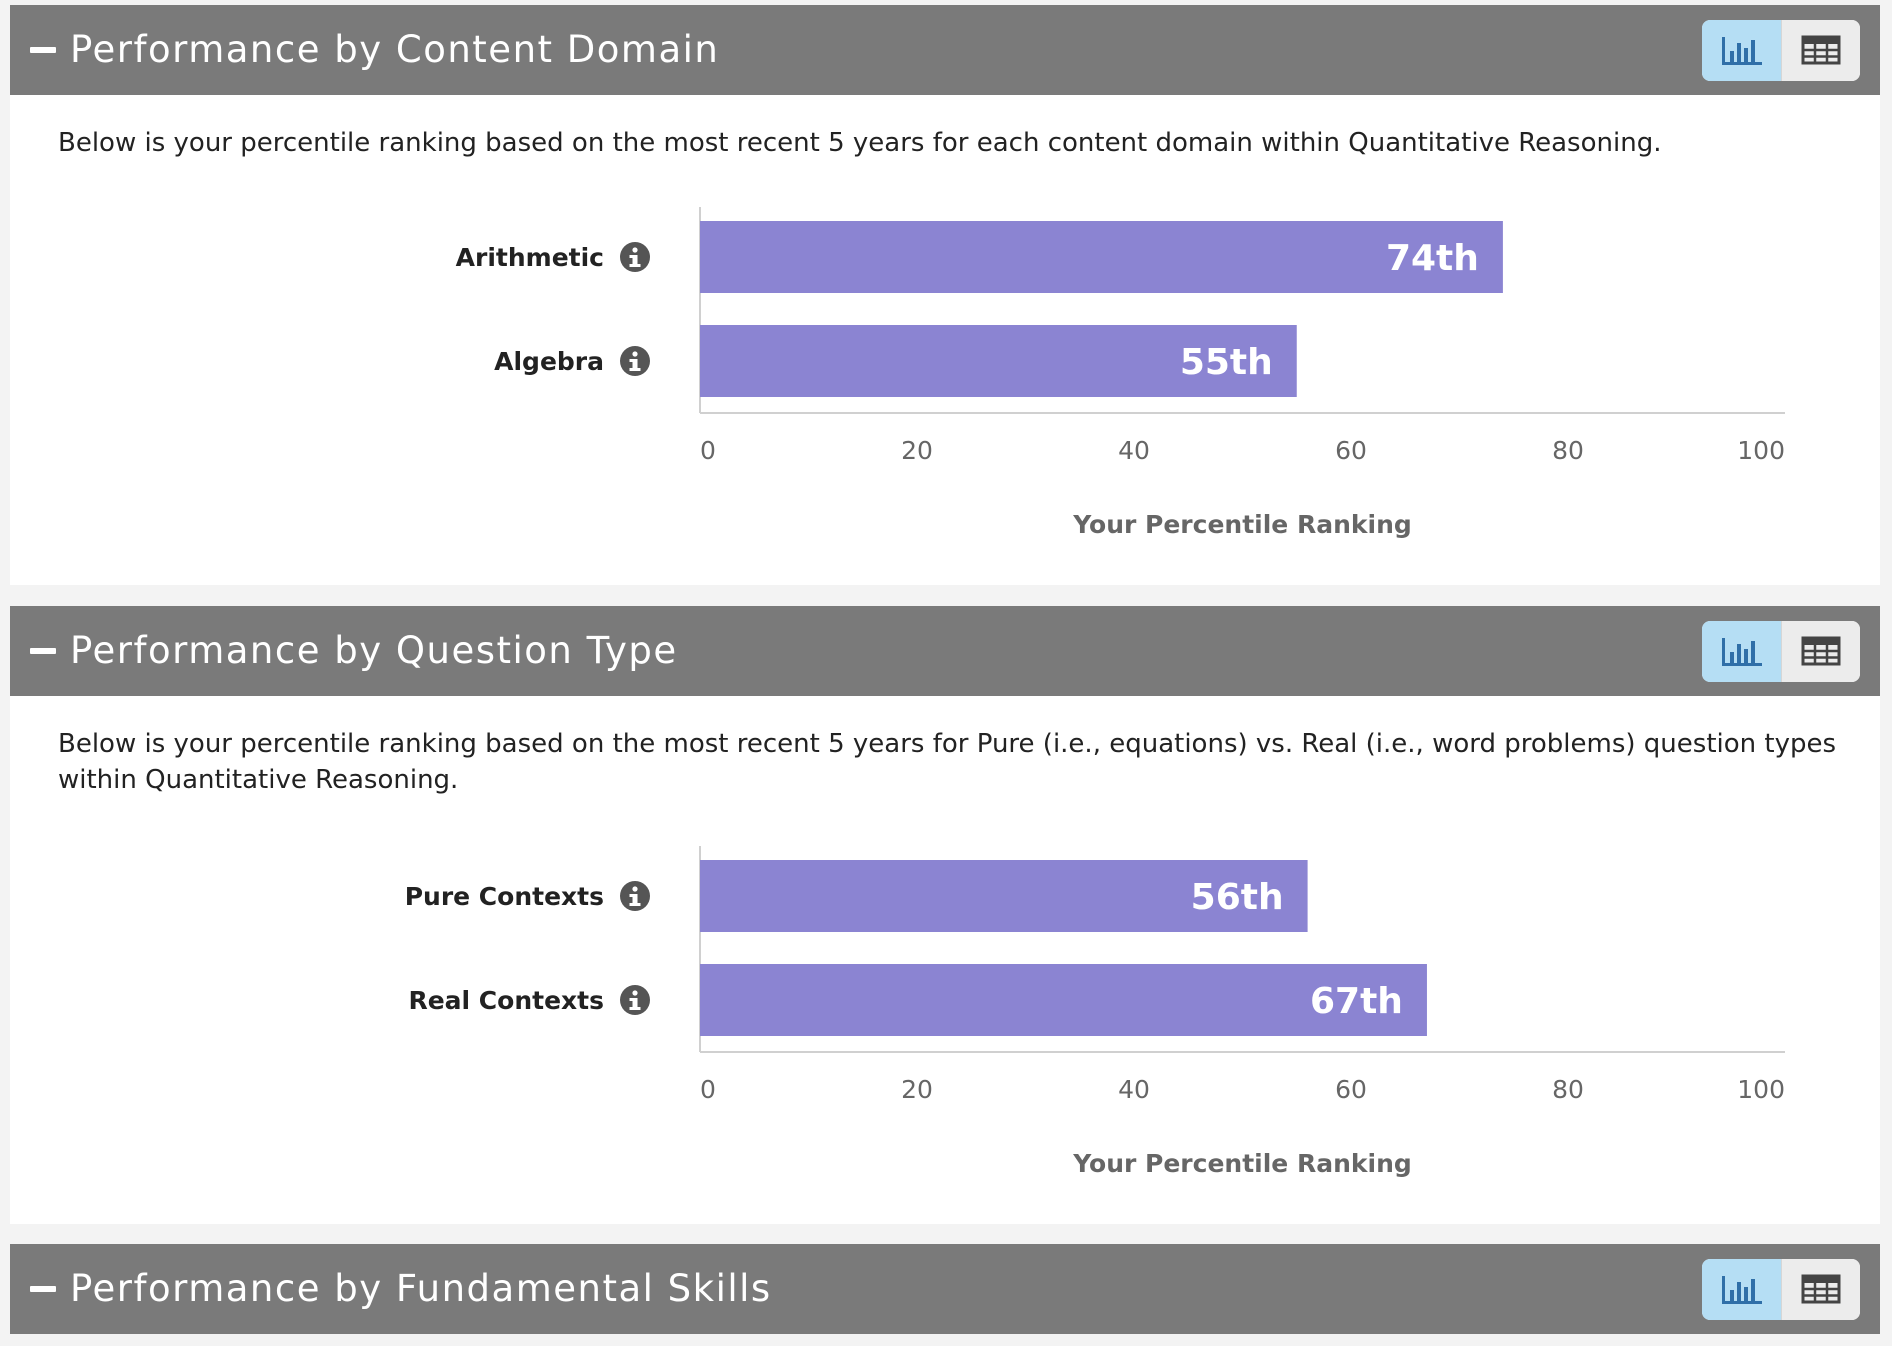  What do you see at coordinates (945, 1289) in the screenshot?
I see `panel-header: Performance by Fundamental Skills` at bounding box center [945, 1289].